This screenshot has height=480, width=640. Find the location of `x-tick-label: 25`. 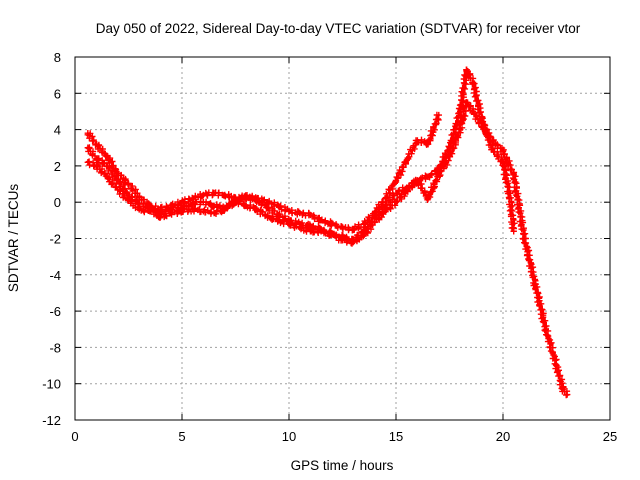

x-tick-label: 25 is located at coordinates (610, 436).